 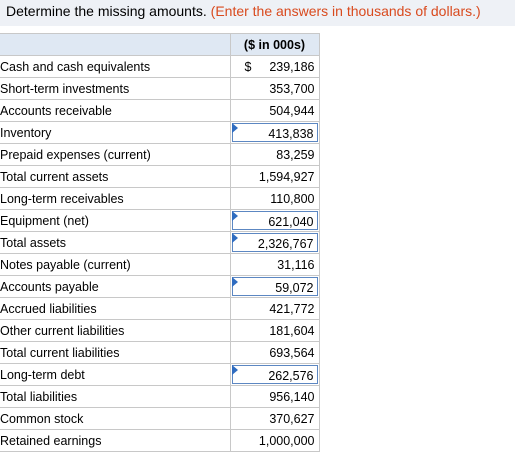 I want to click on row-value: 421,772, so click(x=292, y=309).